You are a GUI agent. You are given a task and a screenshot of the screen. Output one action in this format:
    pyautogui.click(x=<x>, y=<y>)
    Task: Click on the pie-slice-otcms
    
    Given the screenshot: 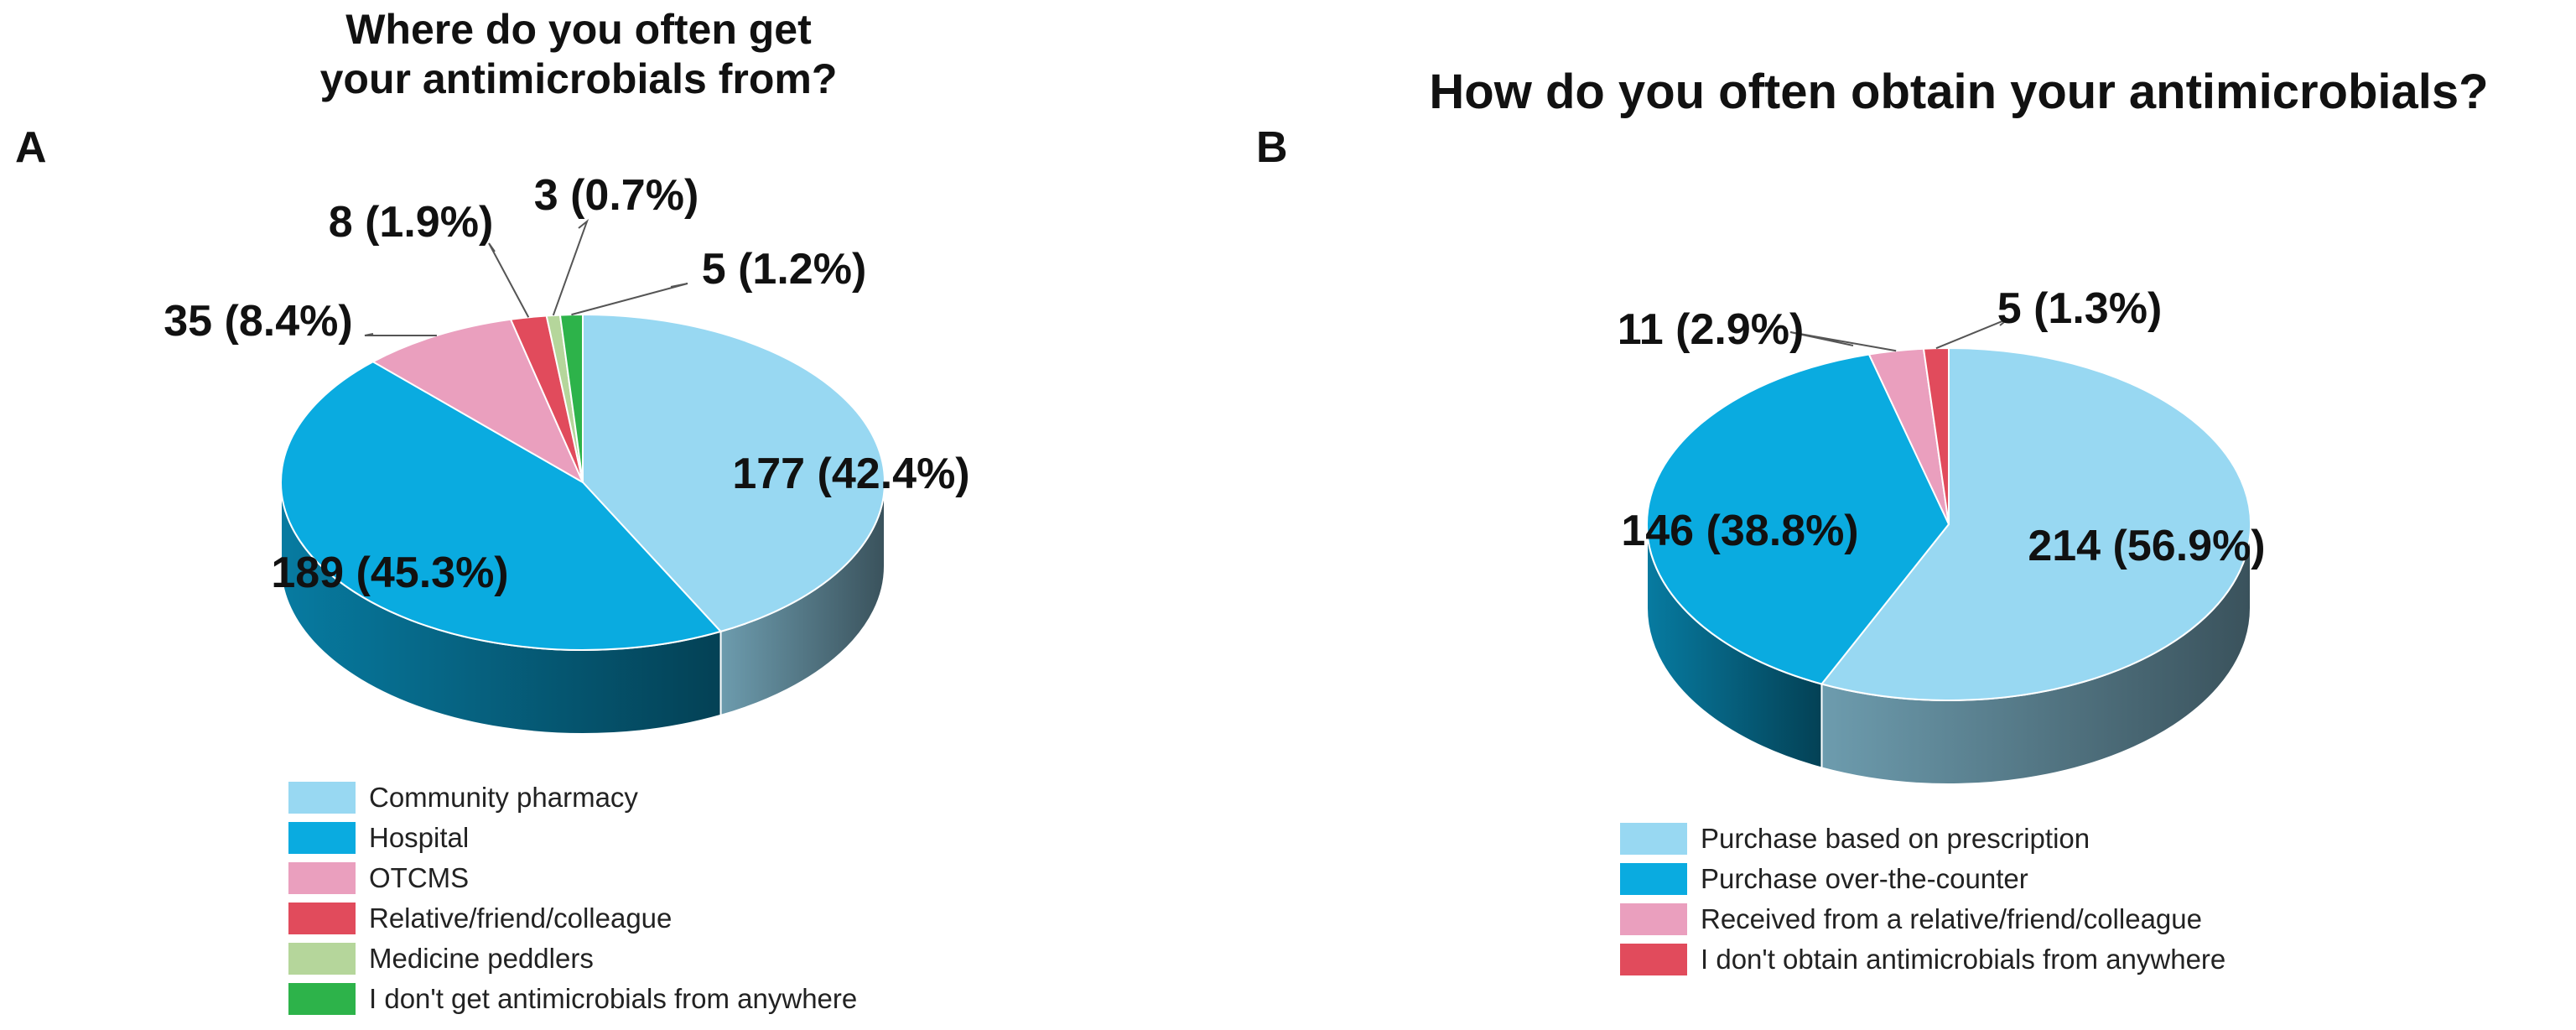 What is the action you would take?
    pyautogui.click(x=478, y=402)
    